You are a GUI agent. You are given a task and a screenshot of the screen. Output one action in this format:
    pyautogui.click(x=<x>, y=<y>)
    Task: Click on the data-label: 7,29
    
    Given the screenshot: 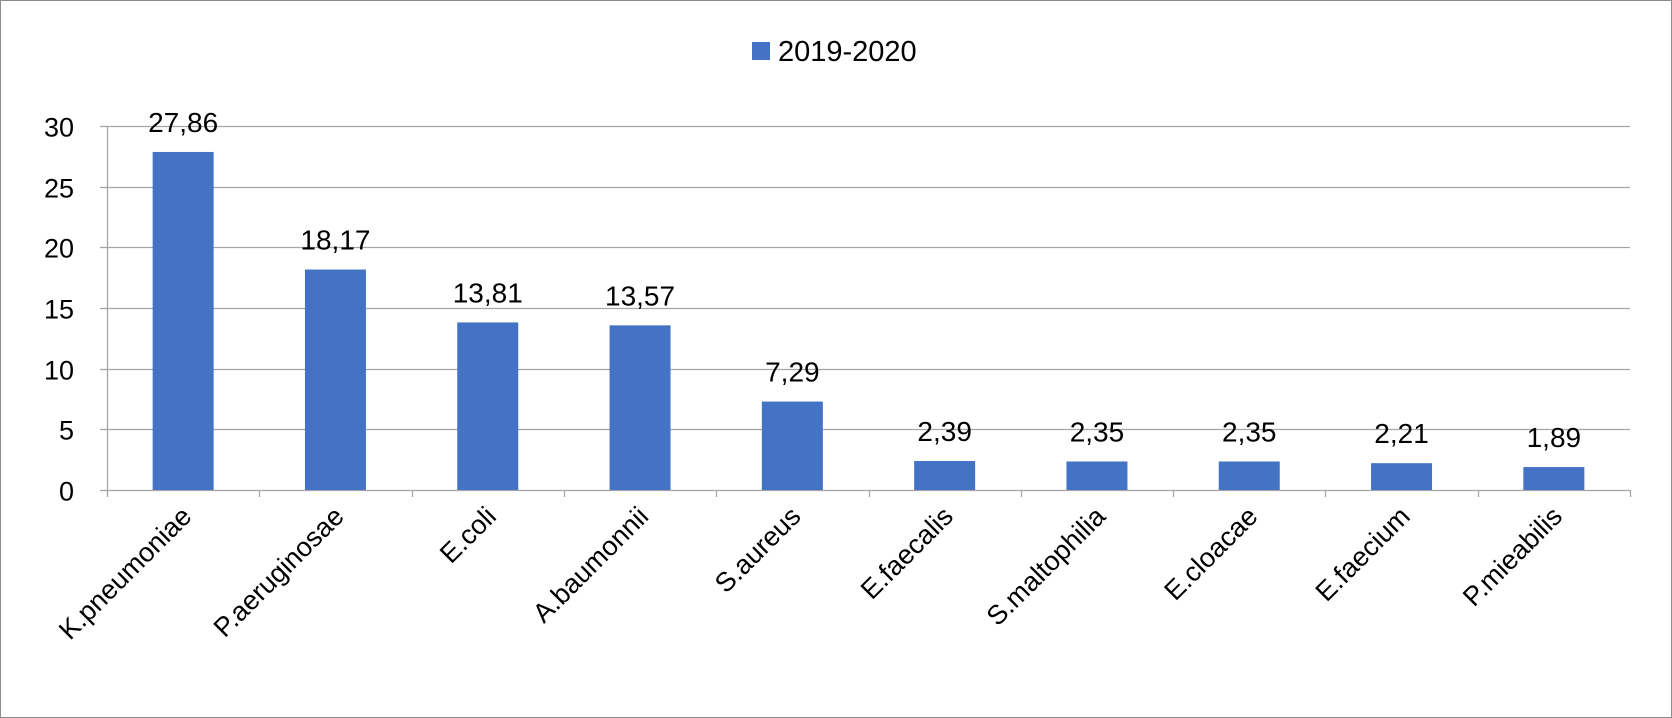 What is the action you would take?
    pyautogui.click(x=792, y=372)
    